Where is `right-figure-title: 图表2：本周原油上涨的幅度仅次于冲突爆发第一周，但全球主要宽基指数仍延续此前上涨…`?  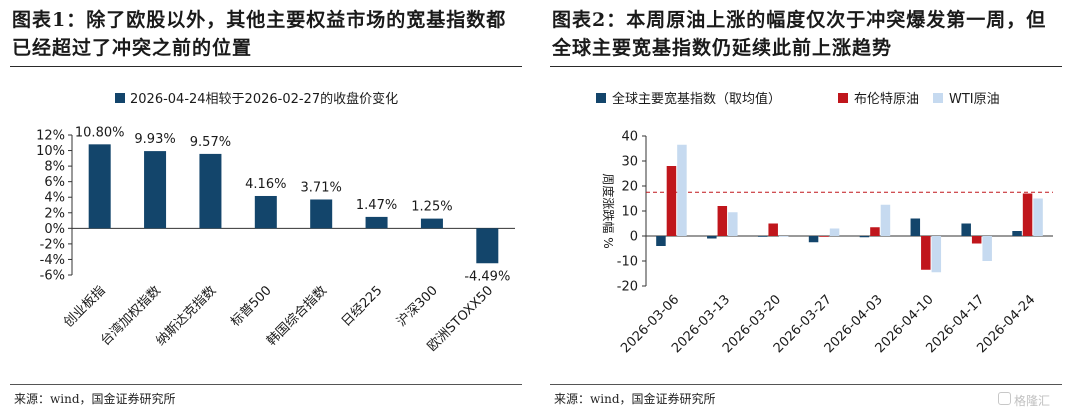 right-figure-title: 图表2：本周原油上涨的幅度仅次于冲突爆发第一周，但全球主要宽基指数仍延续此前上涨… is located at coordinates (799, 34).